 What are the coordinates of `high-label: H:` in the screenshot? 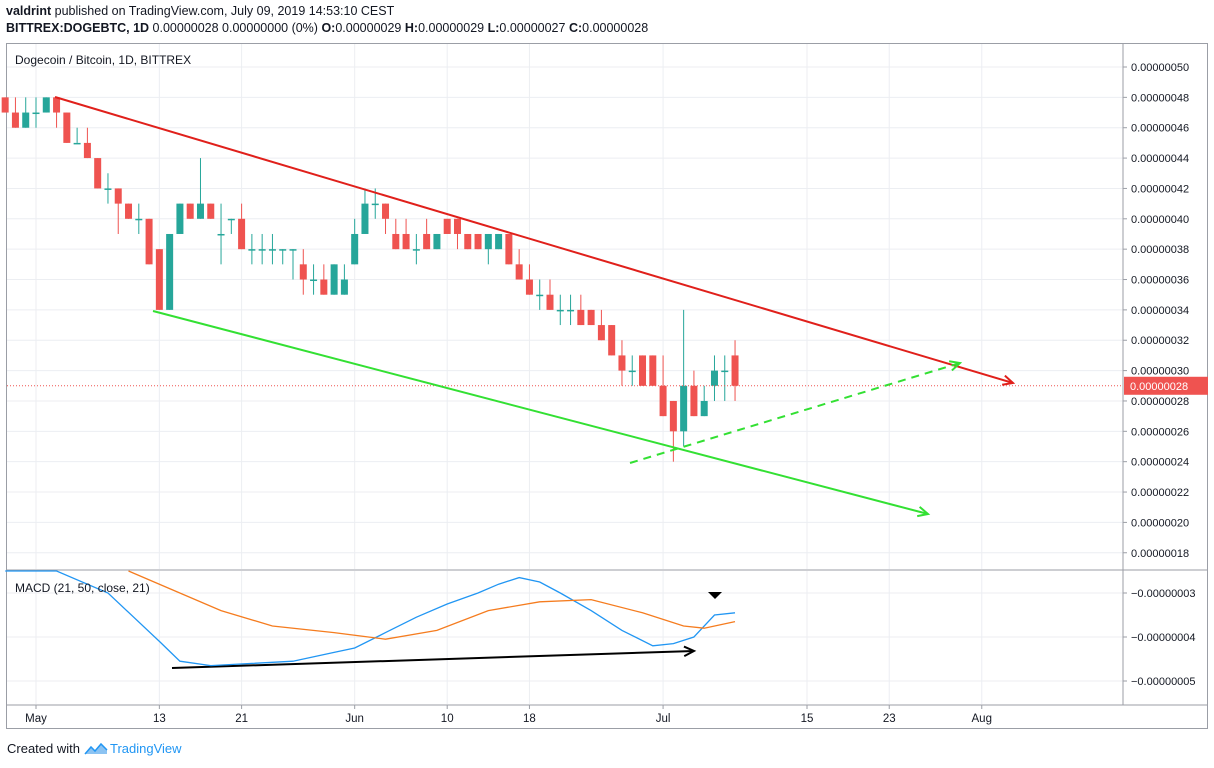 It's located at (411, 28).